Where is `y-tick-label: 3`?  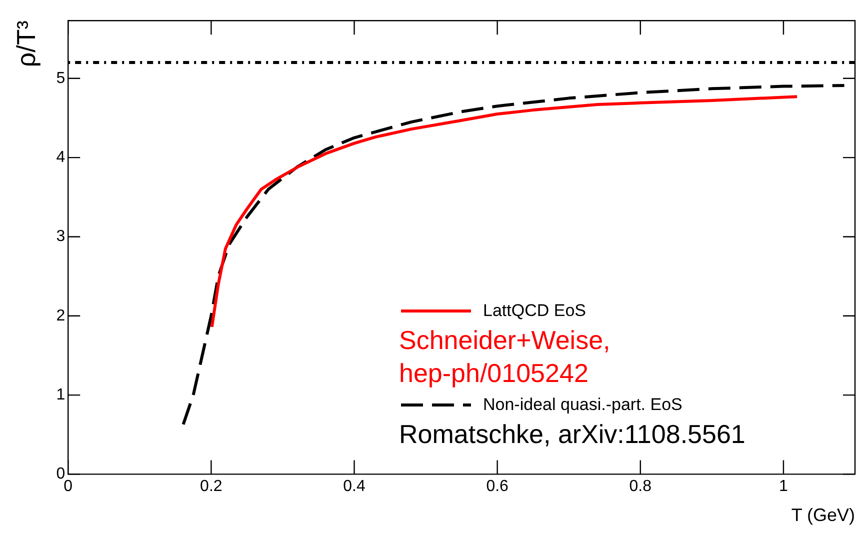
y-tick-label: 3 is located at coordinates (61, 237).